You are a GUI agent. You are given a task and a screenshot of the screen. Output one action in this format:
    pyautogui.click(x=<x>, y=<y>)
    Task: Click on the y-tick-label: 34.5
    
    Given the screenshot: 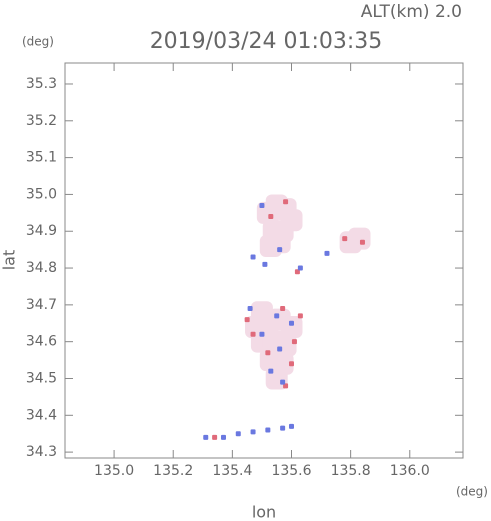 What is the action you would take?
    pyautogui.click(x=41, y=378)
    